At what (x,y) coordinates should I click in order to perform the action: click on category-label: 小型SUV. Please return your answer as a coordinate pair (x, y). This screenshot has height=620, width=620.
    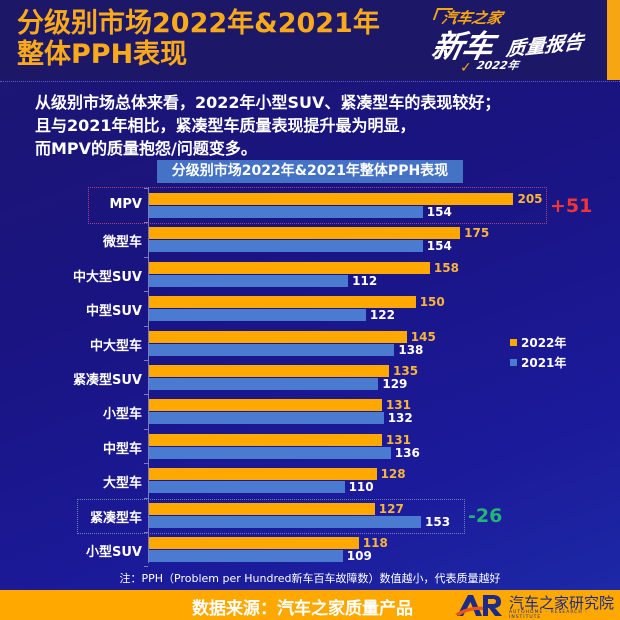
    Looking at the image, I should click on (114, 552).